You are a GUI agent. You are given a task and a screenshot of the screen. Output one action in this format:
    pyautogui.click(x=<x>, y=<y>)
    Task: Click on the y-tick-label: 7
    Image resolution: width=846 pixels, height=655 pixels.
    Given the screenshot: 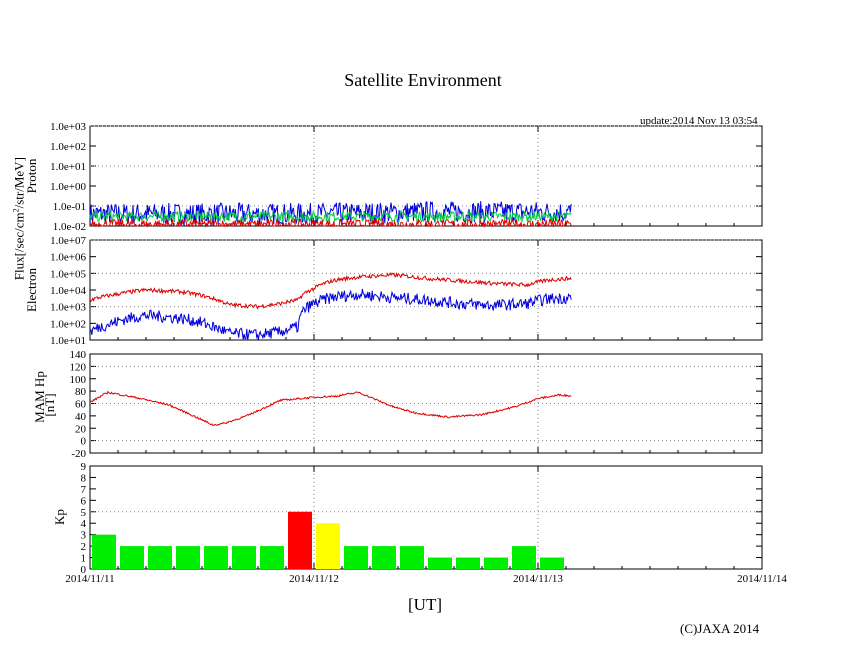 What is the action you would take?
    pyautogui.click(x=84, y=490)
    